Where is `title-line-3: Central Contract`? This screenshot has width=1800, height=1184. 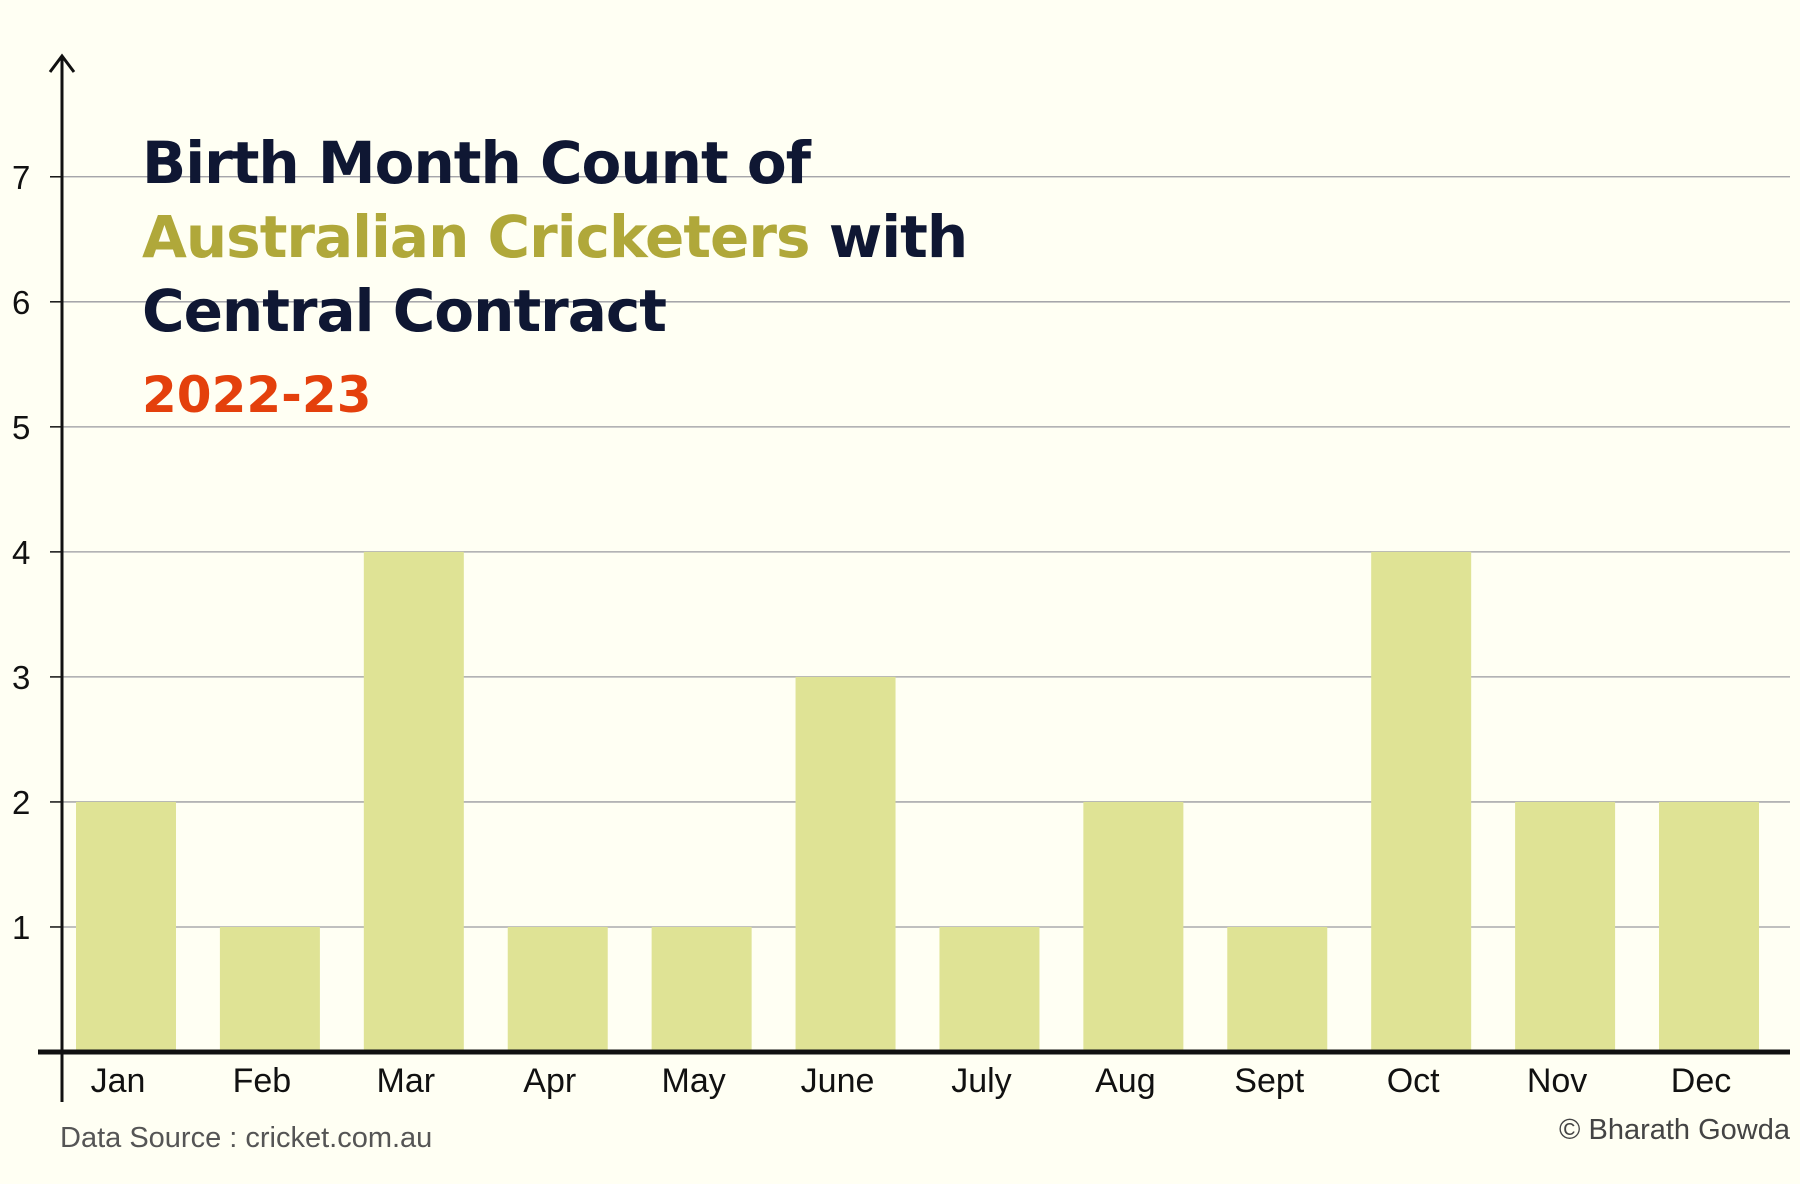 title-line-3: Central Contract is located at coordinates (404, 311).